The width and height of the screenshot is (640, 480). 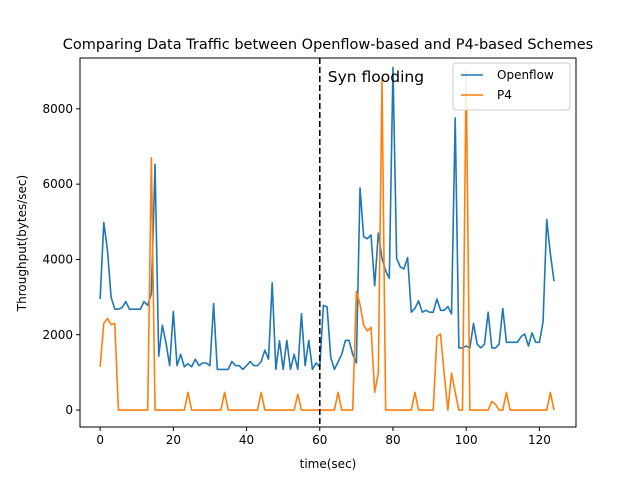 What do you see at coordinates (57, 109) in the screenshot?
I see `y-tick-label: 8000` at bounding box center [57, 109].